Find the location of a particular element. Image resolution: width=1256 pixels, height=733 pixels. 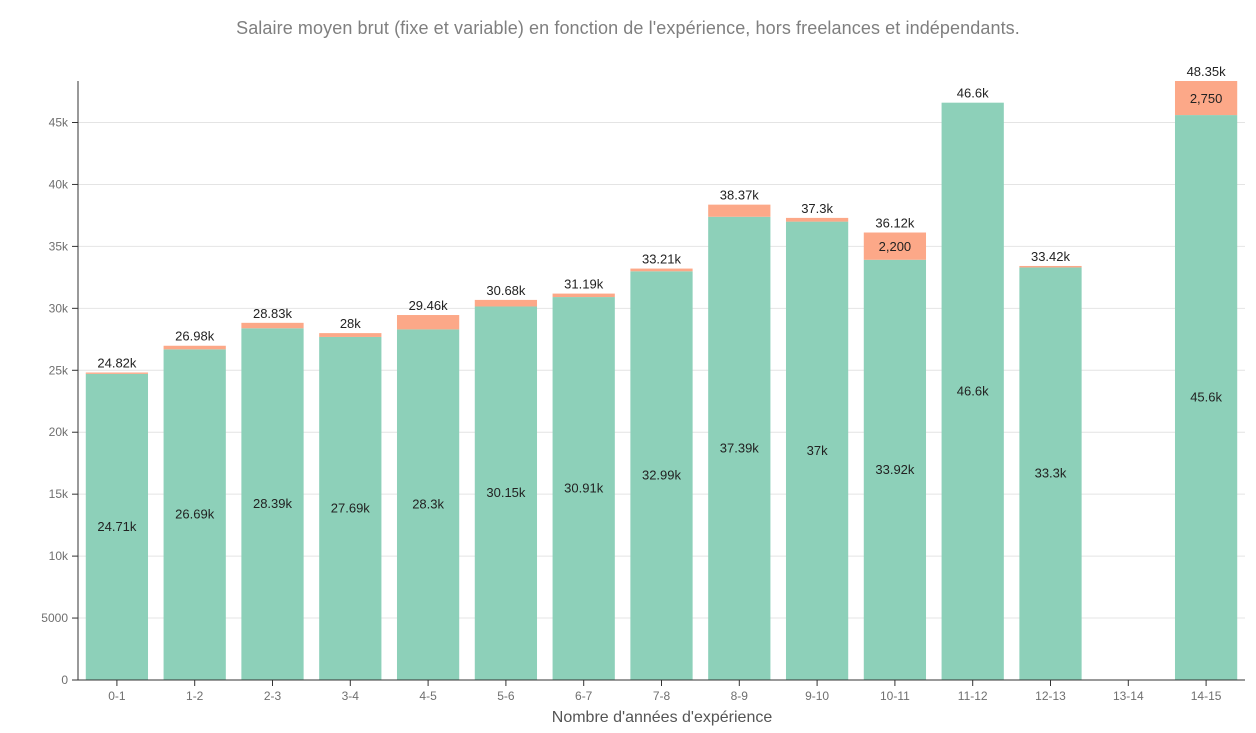

y-tick-label: 25k is located at coordinates (59, 370).